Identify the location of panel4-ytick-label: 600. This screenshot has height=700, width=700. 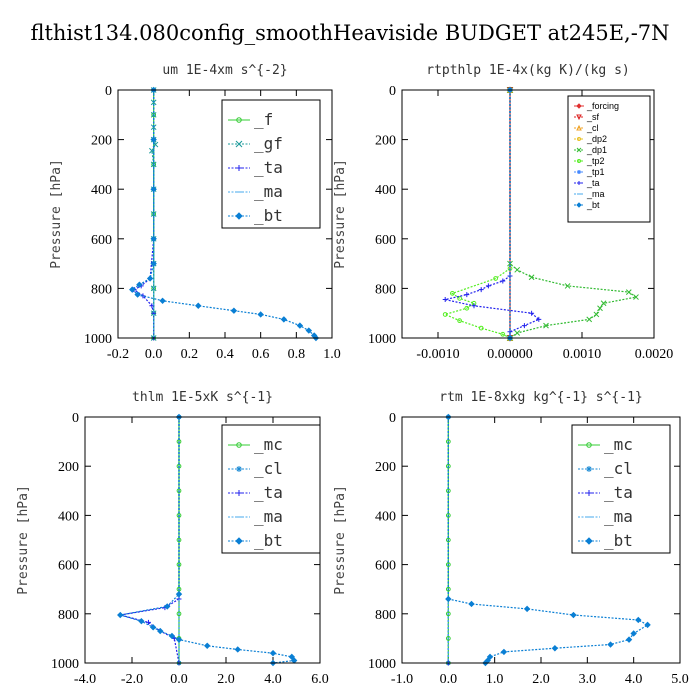
(385, 566).